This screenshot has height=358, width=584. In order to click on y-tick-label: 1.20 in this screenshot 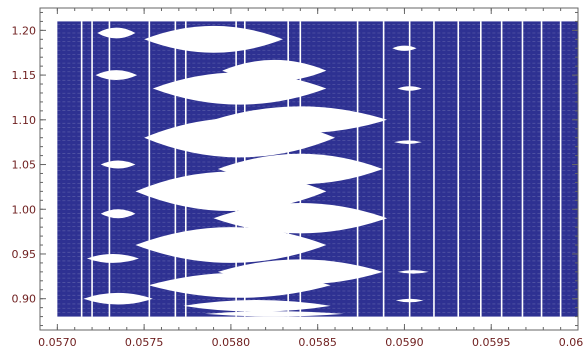, I will do `click(24, 30)`.